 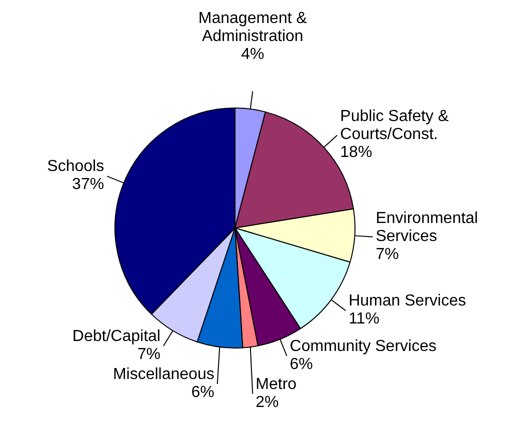 What do you see at coordinates (267, 402) in the screenshot?
I see `data-label: 2%` at bounding box center [267, 402].